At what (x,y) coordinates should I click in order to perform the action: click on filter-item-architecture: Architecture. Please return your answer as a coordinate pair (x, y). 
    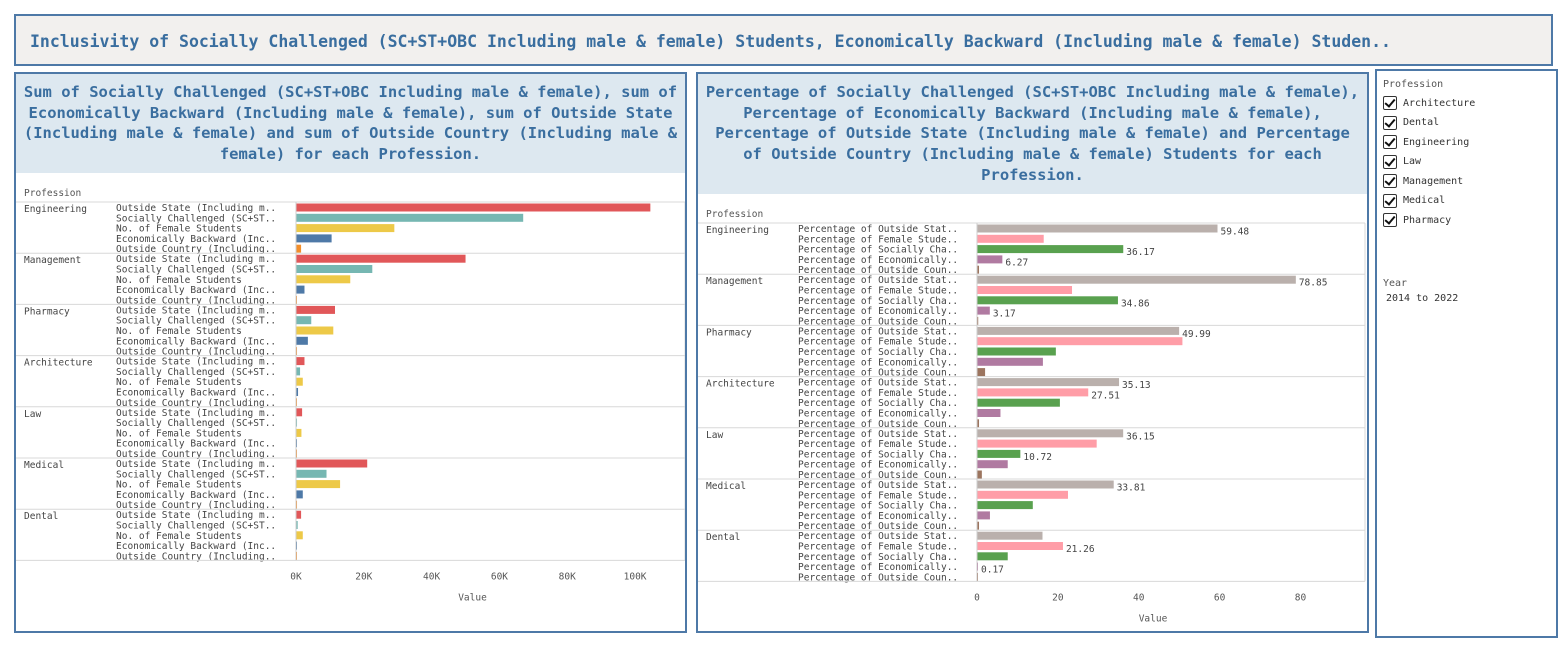
    Looking at the image, I should click on (1429, 103).